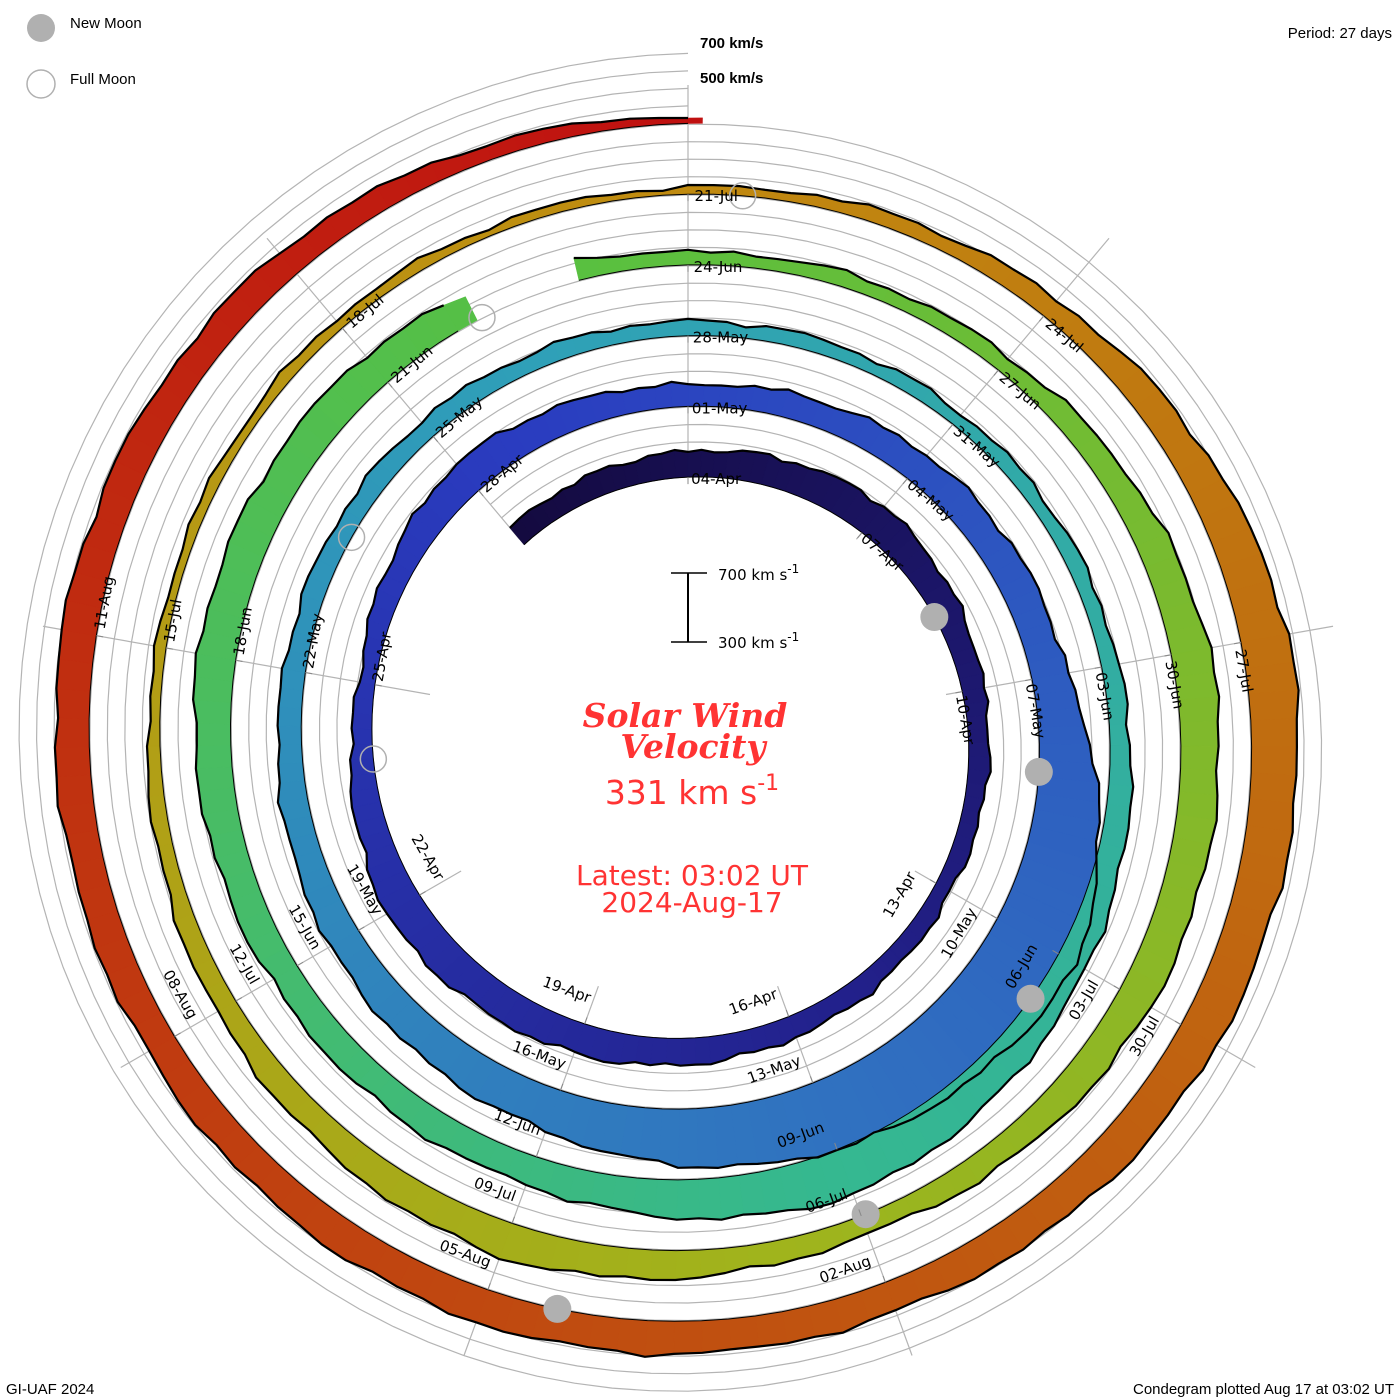 Image resolution: width=1400 pixels, height=1400 pixels. I want to click on date-label: 22-Apr, so click(427, 857).